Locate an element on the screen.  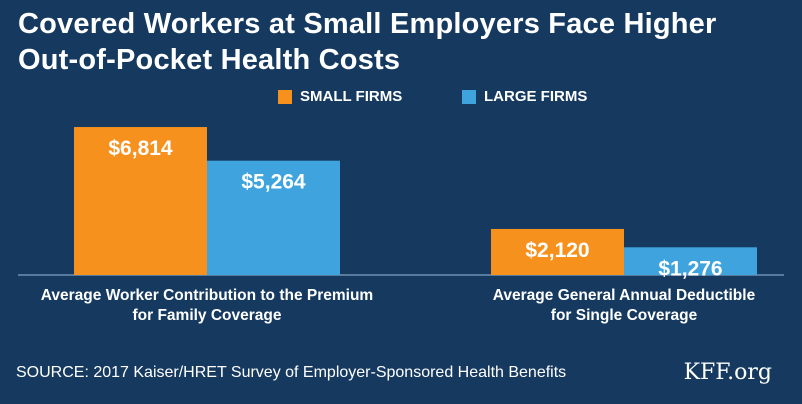
category-label-0-line-2: for Family Coverage is located at coordinates (206, 315).